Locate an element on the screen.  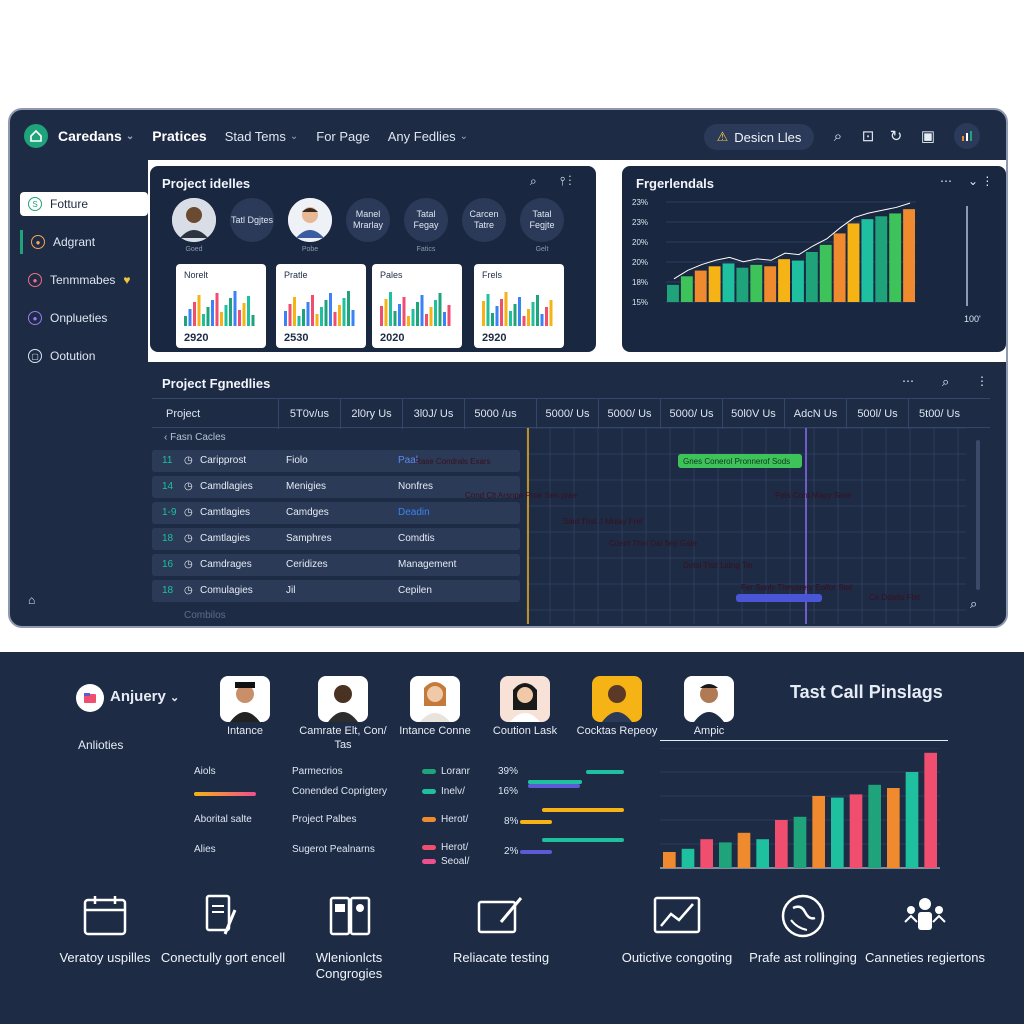
brand-menu: Caredans ⌄ is located at coordinates (96, 136).